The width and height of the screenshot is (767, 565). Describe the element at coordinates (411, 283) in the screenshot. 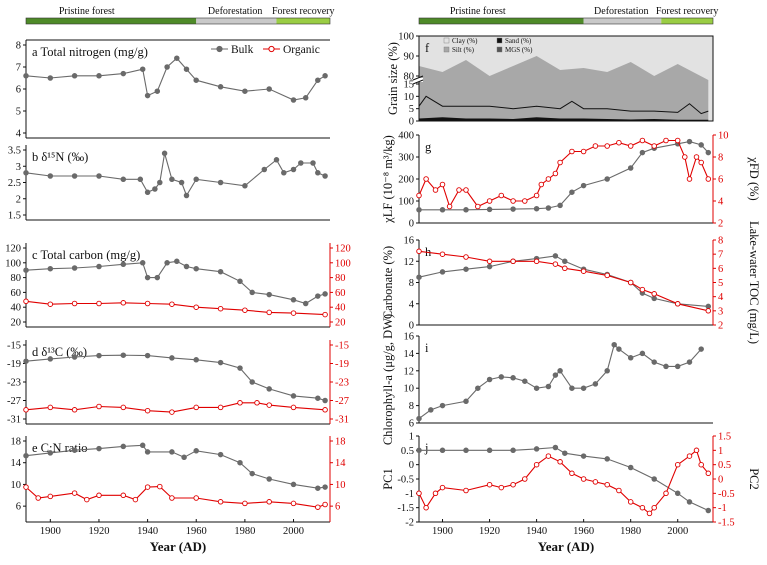

I see `panel-h-ytick-label-2: 8` at that location.